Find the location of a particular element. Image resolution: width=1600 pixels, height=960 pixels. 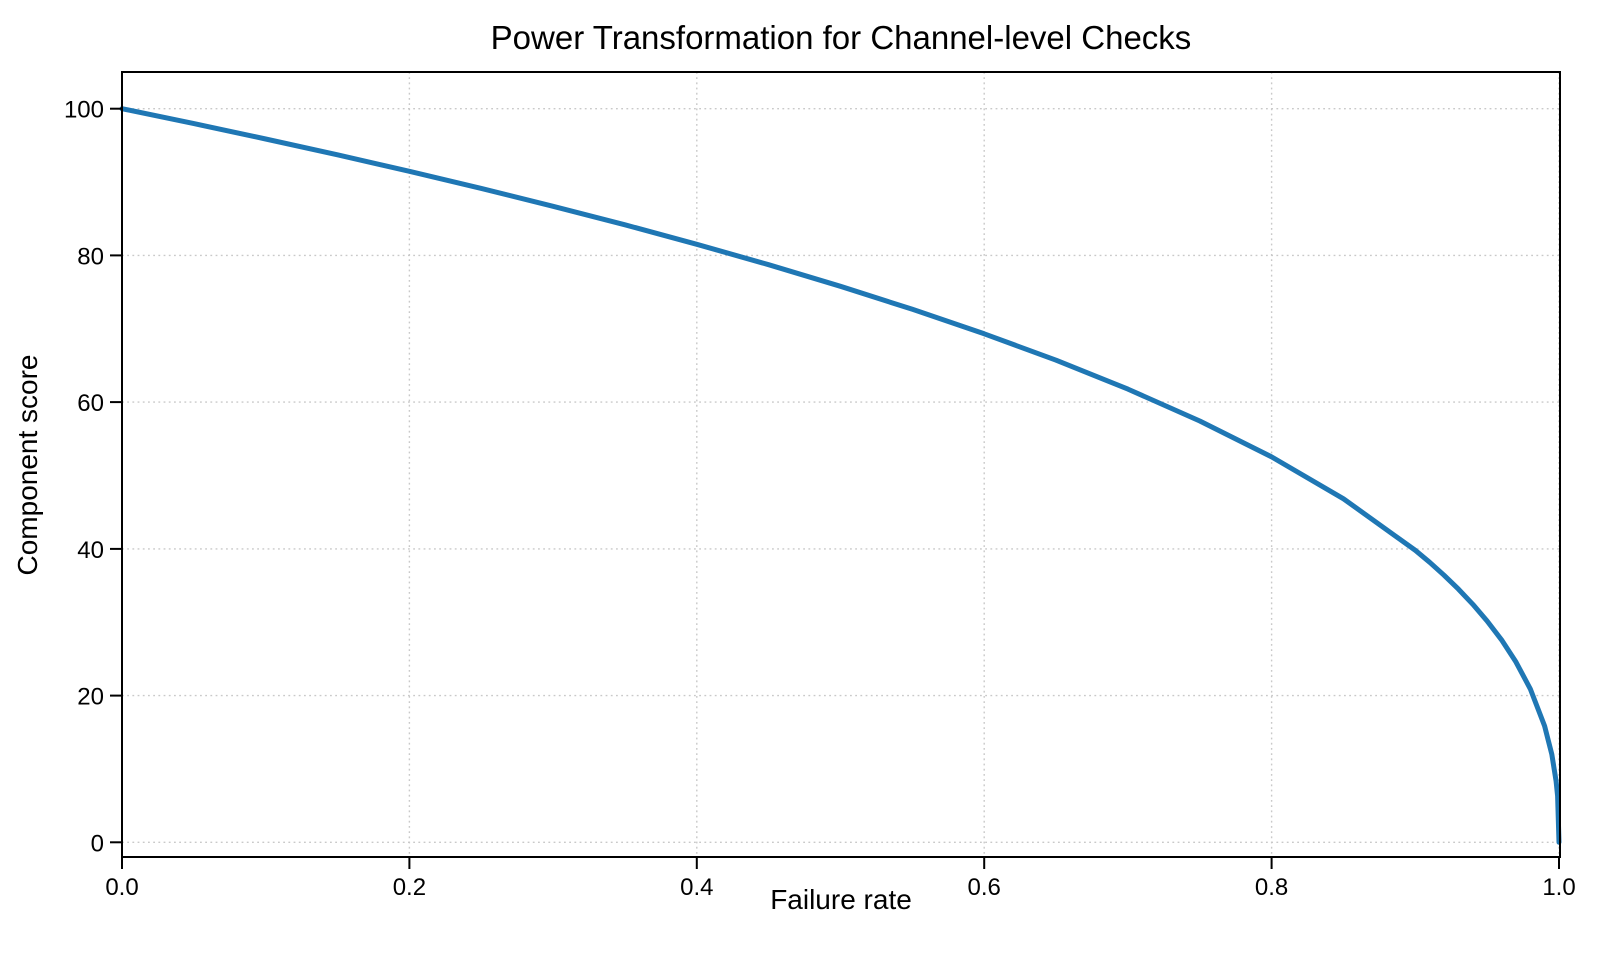

y-axis-label: Component score is located at coordinates (27, 464).